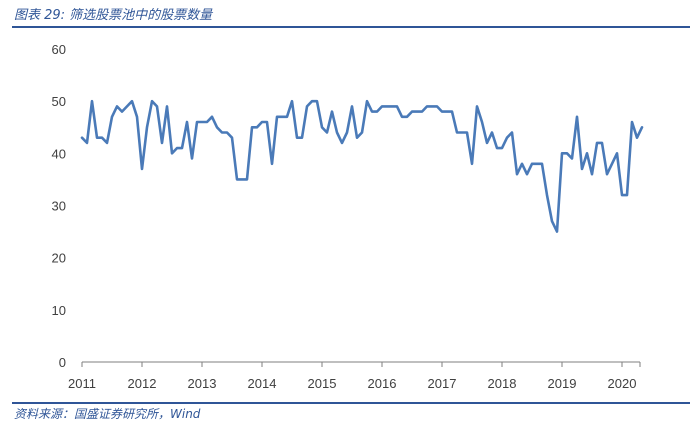 This screenshot has width=700, height=424. I want to click on y-tick-label: 50, so click(59, 101).